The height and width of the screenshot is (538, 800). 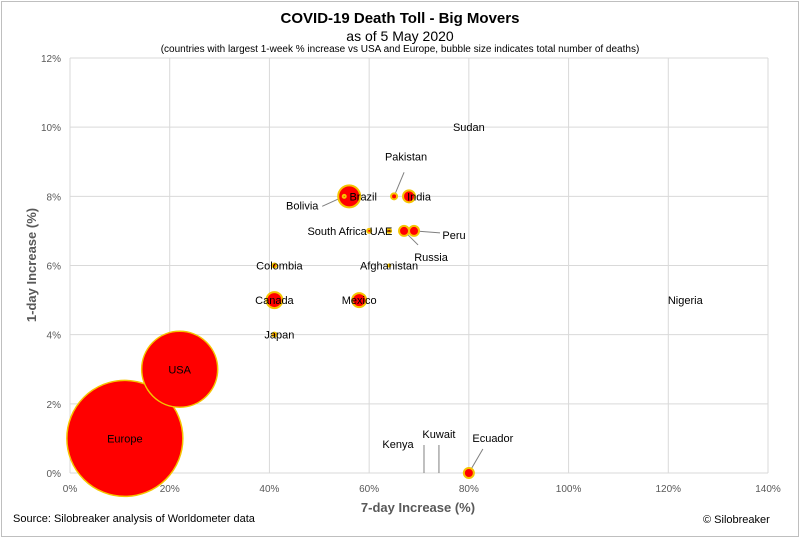 I want to click on bubble-japan, so click(x=274, y=334).